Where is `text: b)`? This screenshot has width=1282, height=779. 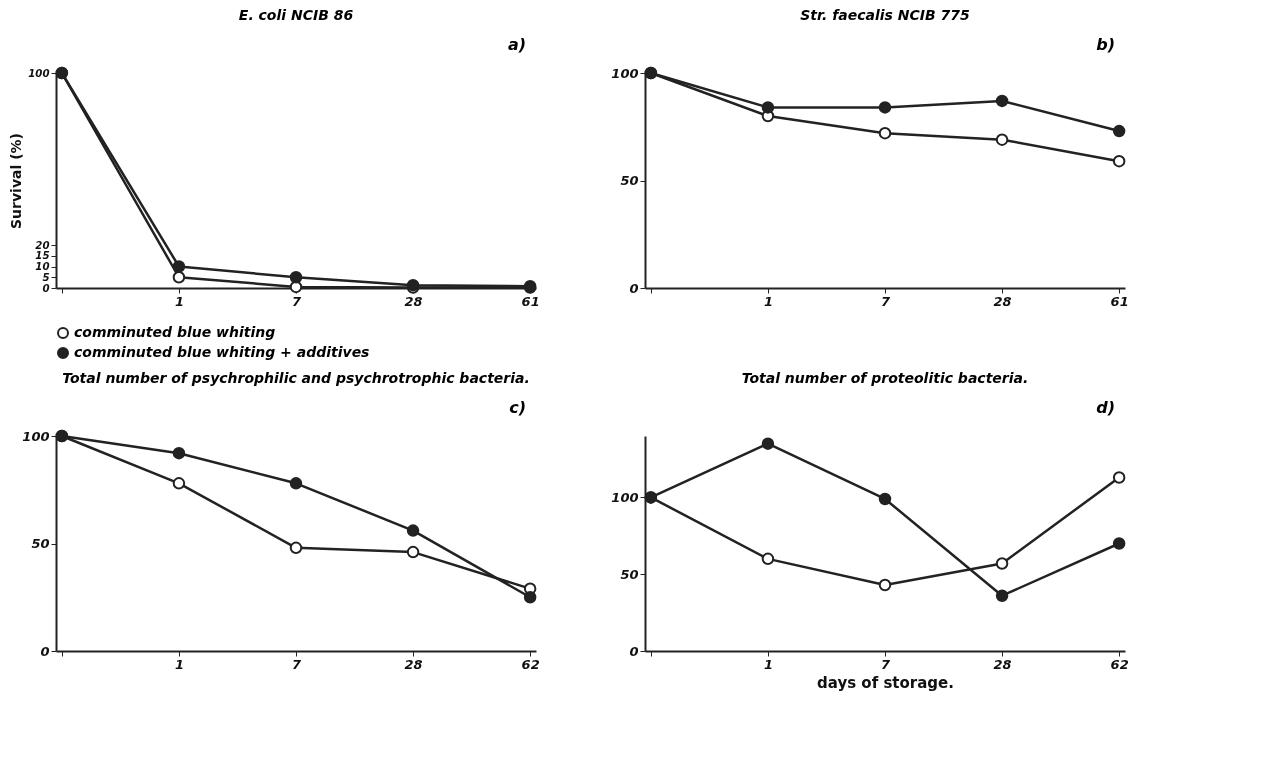 text: b) is located at coordinates (1105, 44).